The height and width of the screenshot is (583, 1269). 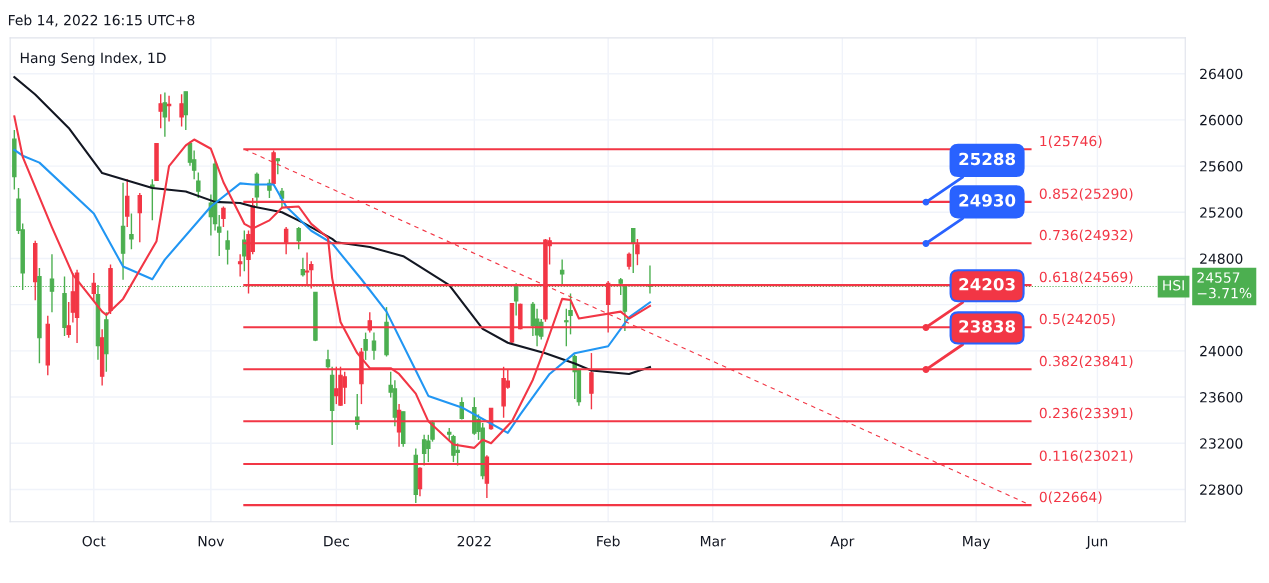 I want to click on y-tick-label: 26400, so click(x=1221, y=74).